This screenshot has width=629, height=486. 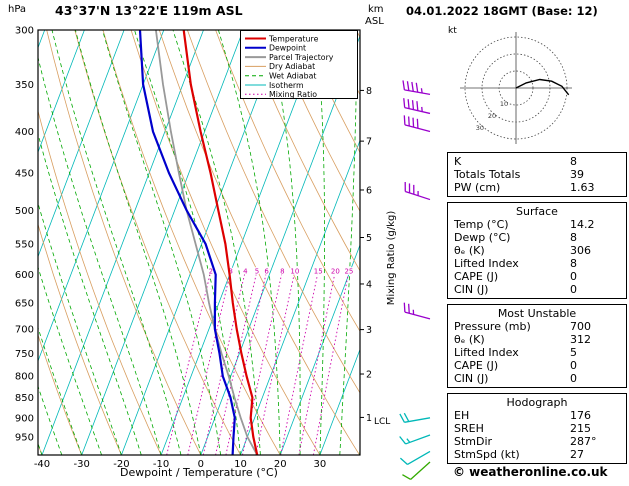 I want to click on hodograph-ring-label: 30, so click(x=480, y=128).